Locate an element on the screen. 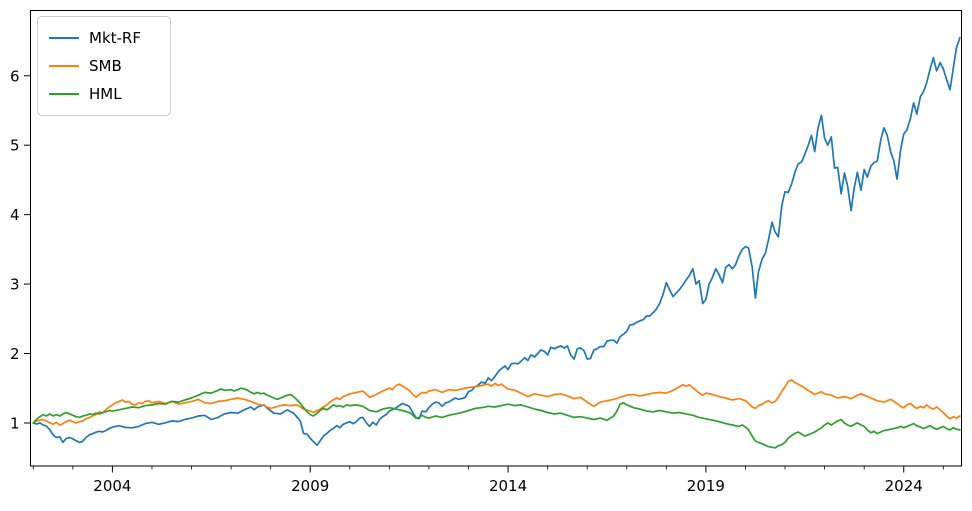 This screenshot has height=511, width=972. legend-item-smb: SMB is located at coordinates (104, 66).